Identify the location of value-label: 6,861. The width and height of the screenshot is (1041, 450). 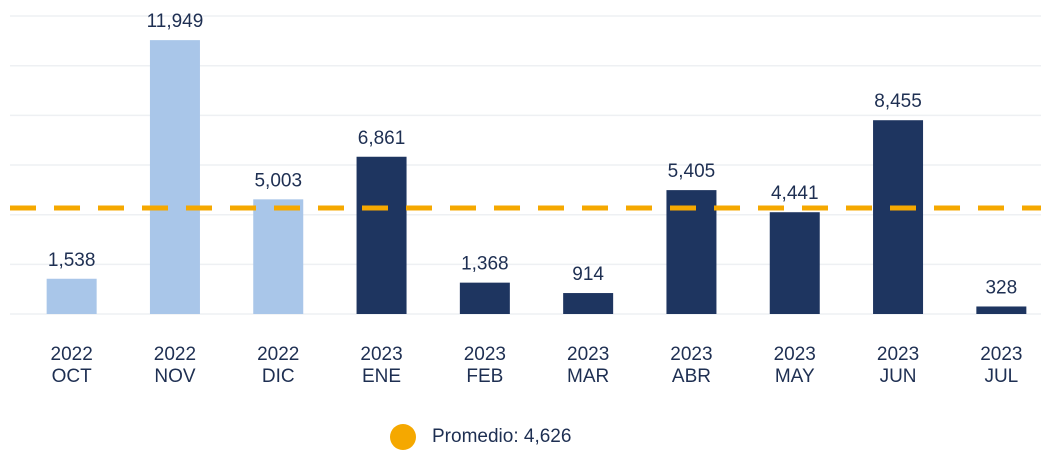
(382, 138).